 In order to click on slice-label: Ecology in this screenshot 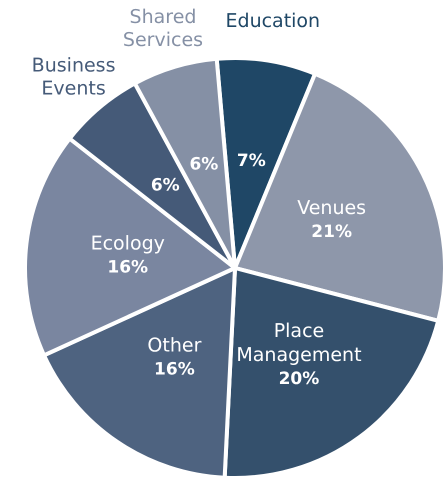, I will do `click(127, 243)`.